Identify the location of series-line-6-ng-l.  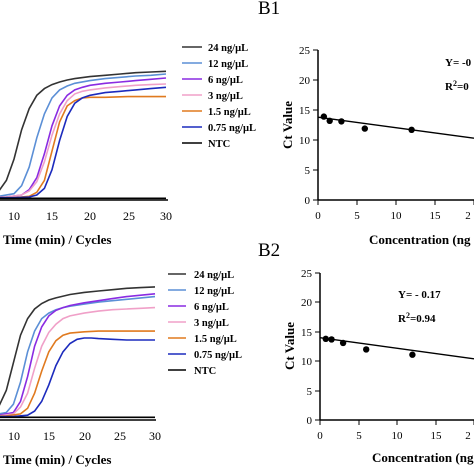
(78, 354).